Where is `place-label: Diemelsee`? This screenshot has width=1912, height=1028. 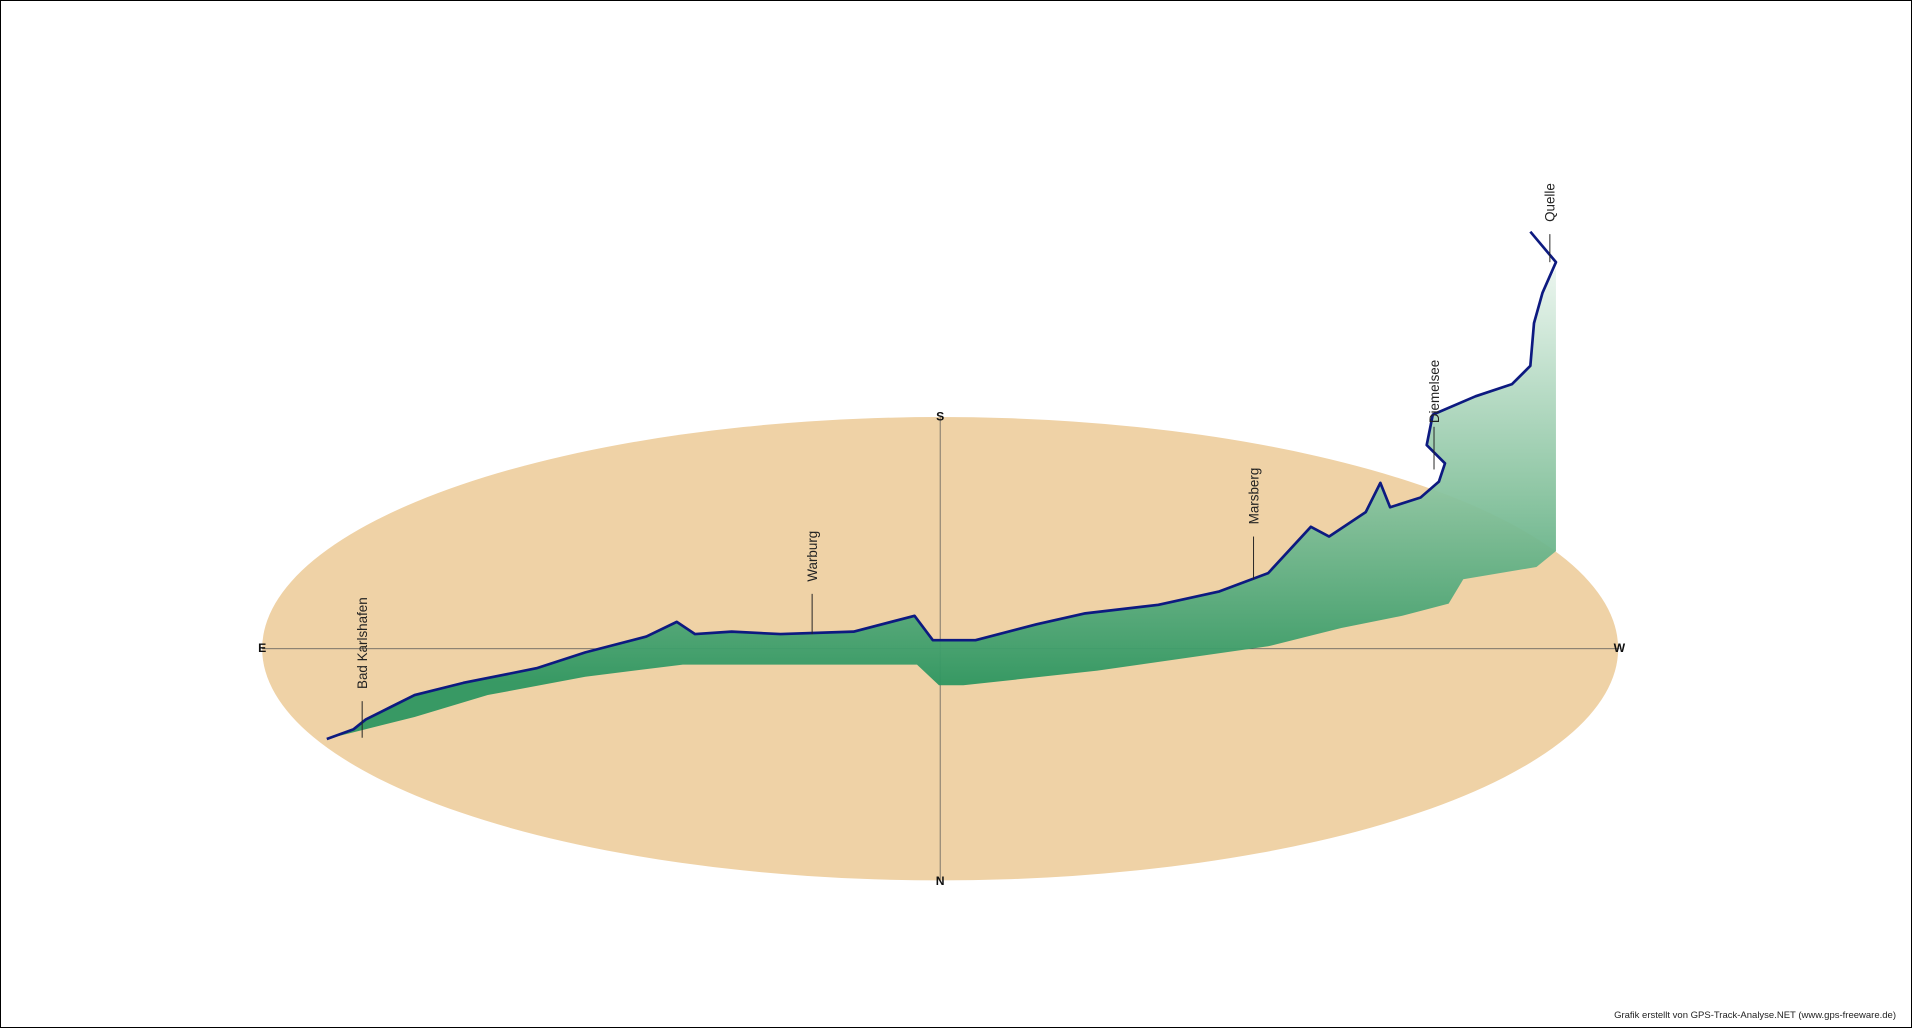
place-label: Diemelsee is located at coordinates (1434, 391).